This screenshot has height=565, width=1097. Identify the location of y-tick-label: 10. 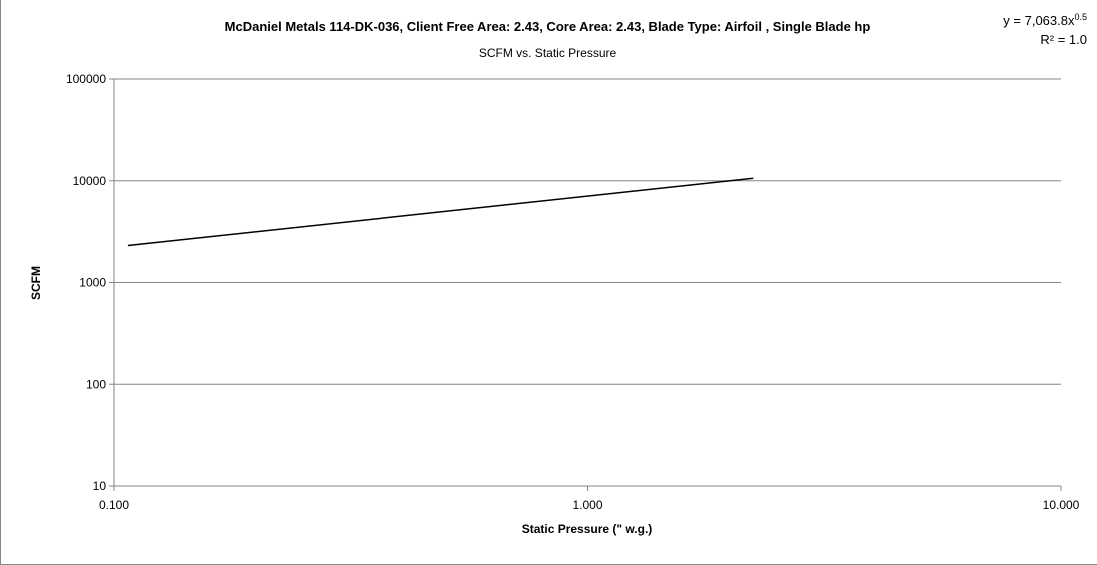
(100, 486).